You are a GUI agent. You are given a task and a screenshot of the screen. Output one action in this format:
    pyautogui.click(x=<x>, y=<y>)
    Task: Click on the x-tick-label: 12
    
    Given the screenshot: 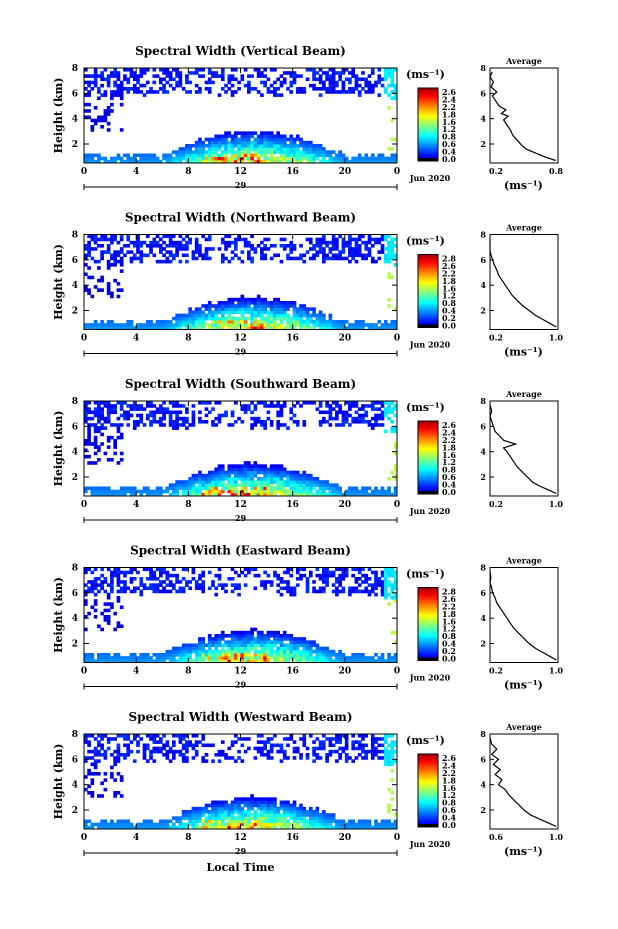 What is the action you would take?
    pyautogui.click(x=240, y=838)
    